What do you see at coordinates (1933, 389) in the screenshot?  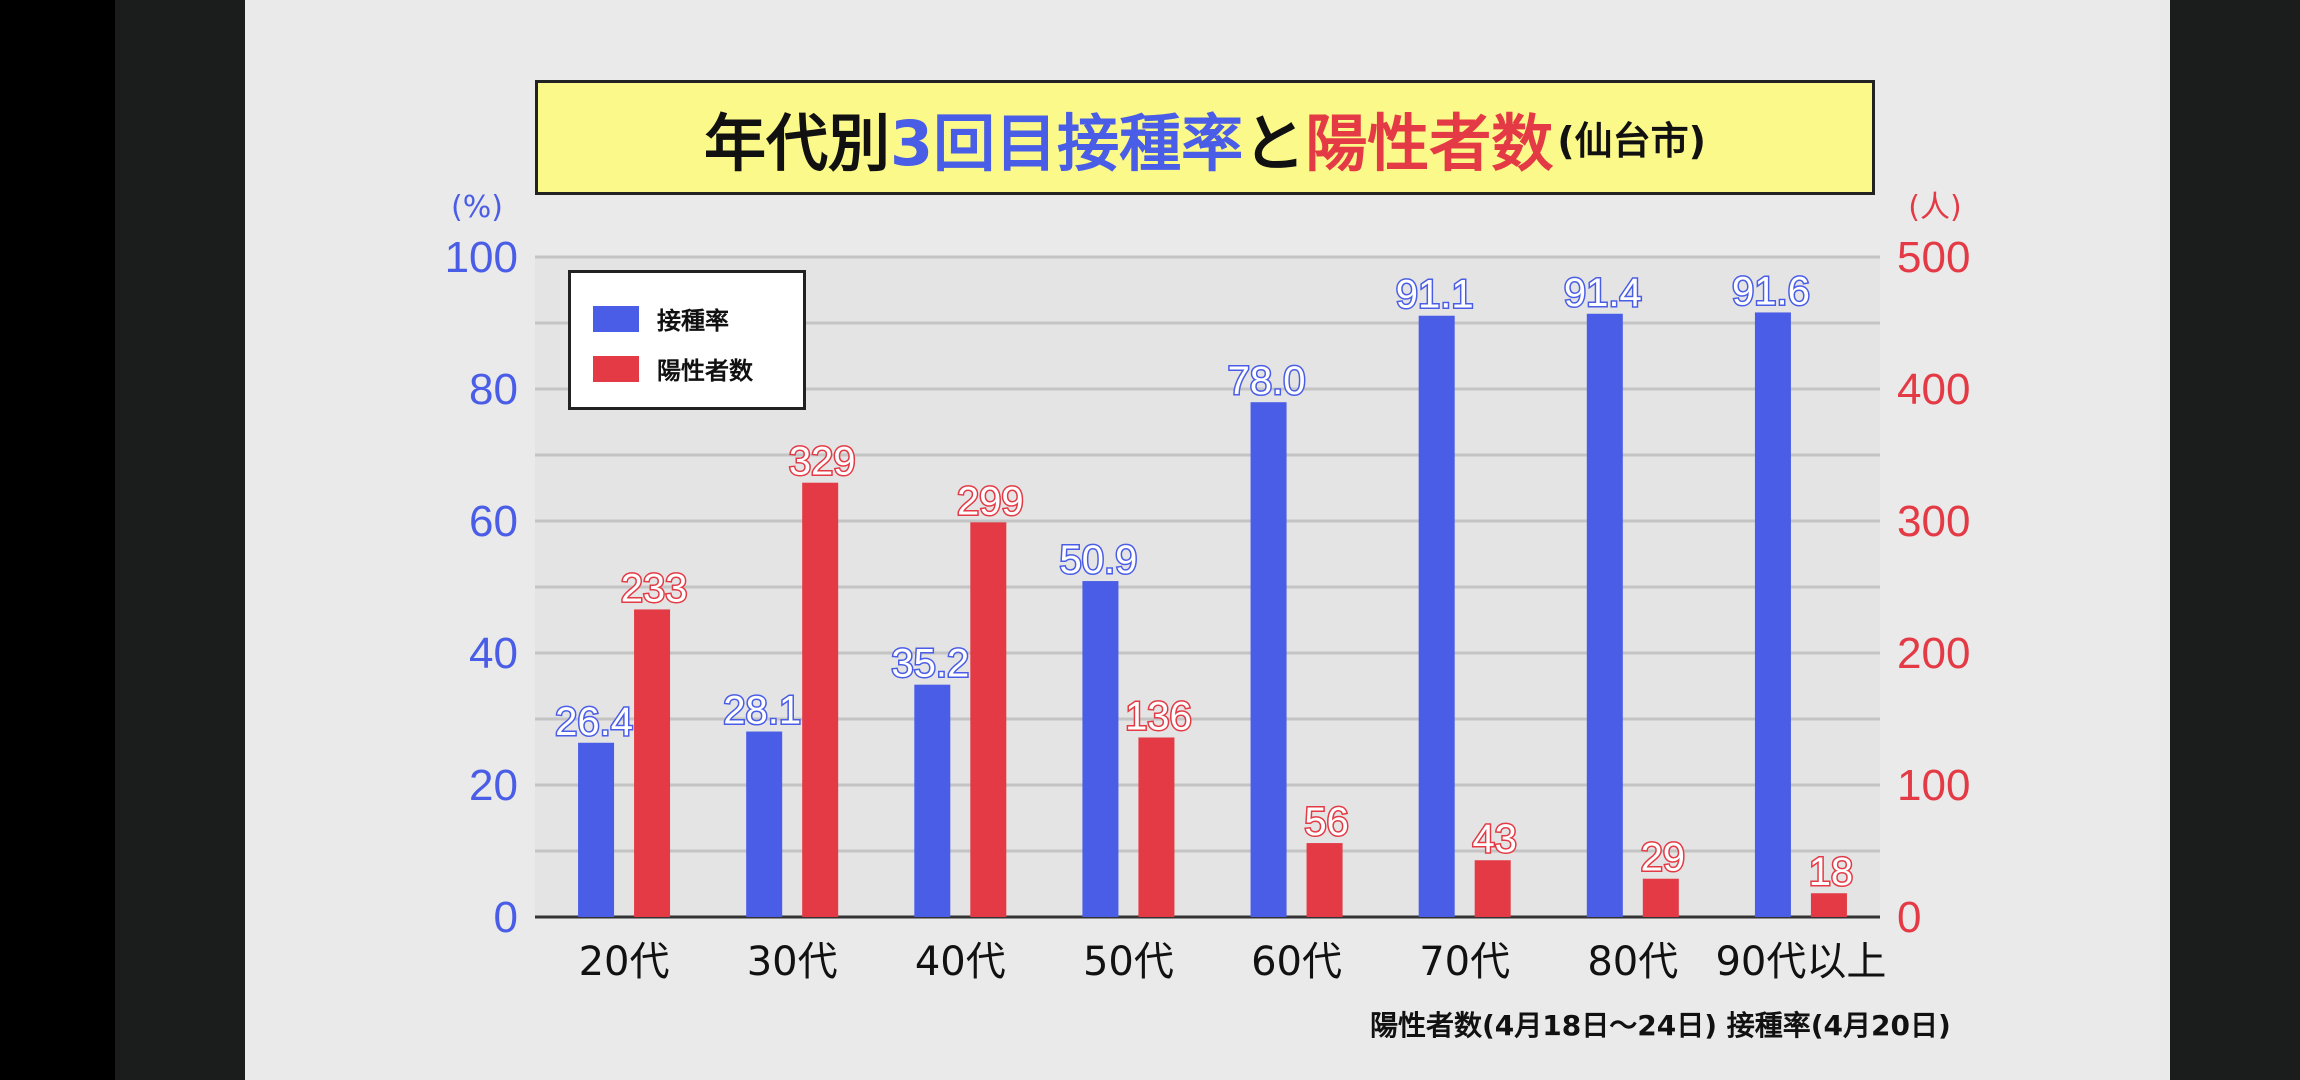 I see `y-right-tick-label: 400` at bounding box center [1933, 389].